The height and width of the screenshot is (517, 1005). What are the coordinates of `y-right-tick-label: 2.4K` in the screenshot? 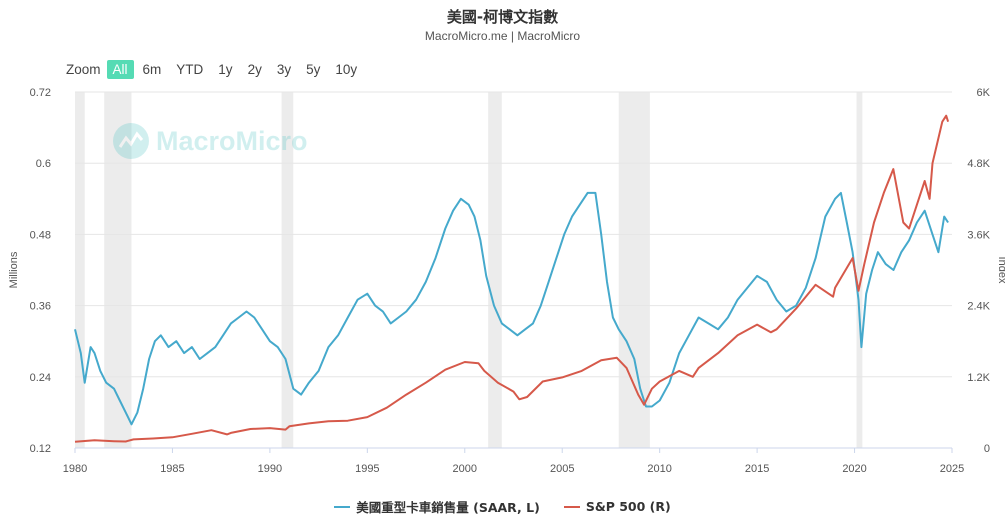 It's located at (978, 307).